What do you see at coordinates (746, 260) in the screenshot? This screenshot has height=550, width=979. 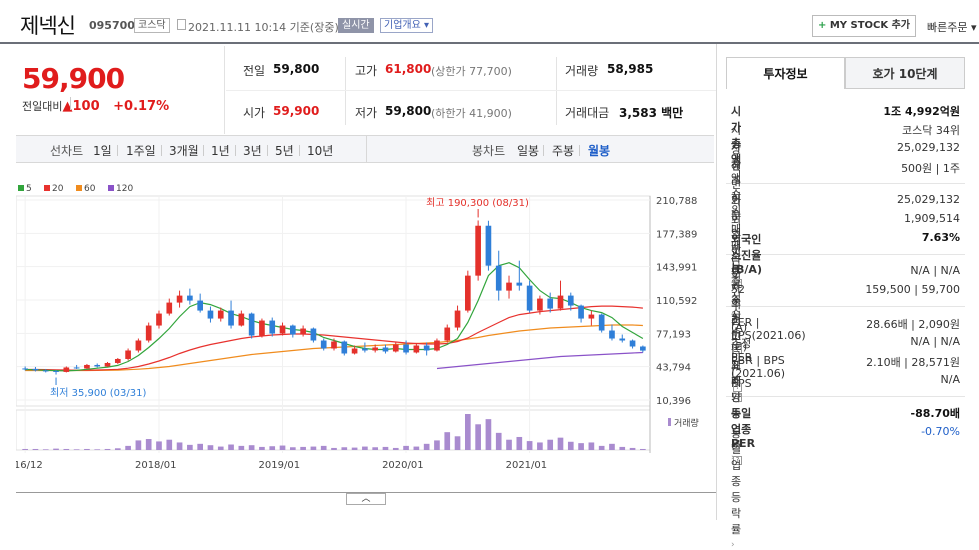 I see `invest-row-label: 외국인소진율(B/A)?` at bounding box center [746, 260].